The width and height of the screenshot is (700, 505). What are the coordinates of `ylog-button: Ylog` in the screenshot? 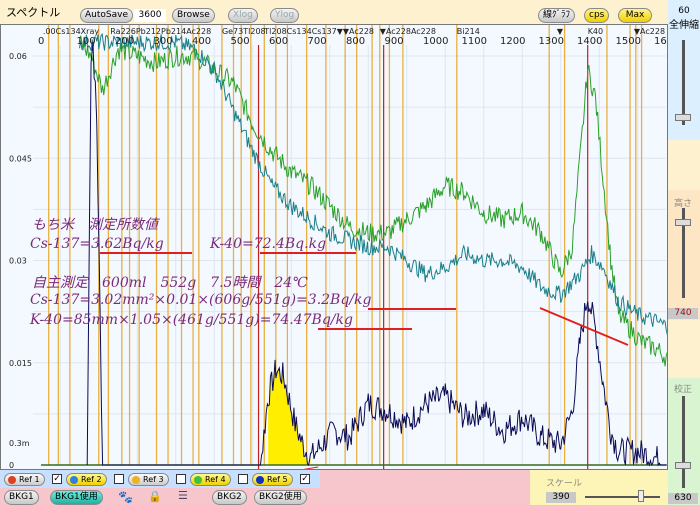 It's located at (285, 15).